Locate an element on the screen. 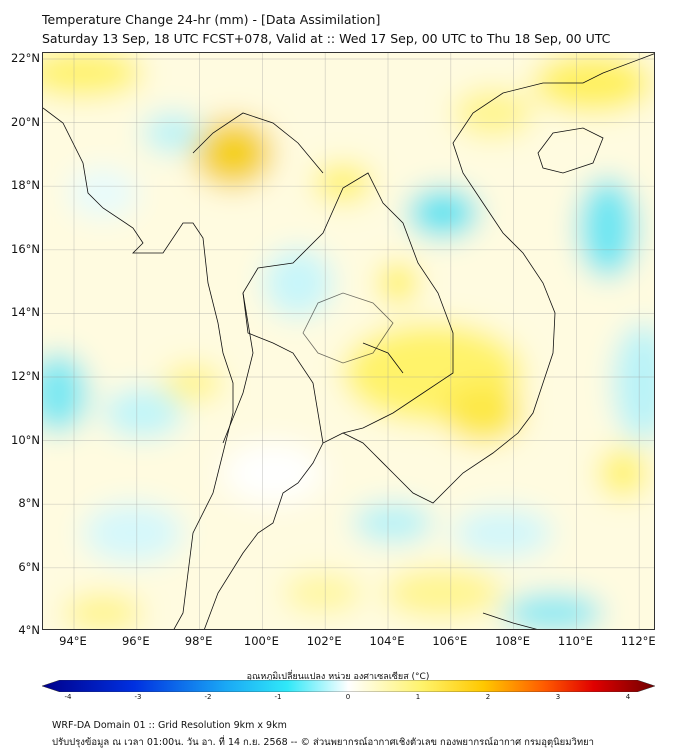 This screenshot has height=756, width=676. latitude-label: 16°N is located at coordinates (25, 248).